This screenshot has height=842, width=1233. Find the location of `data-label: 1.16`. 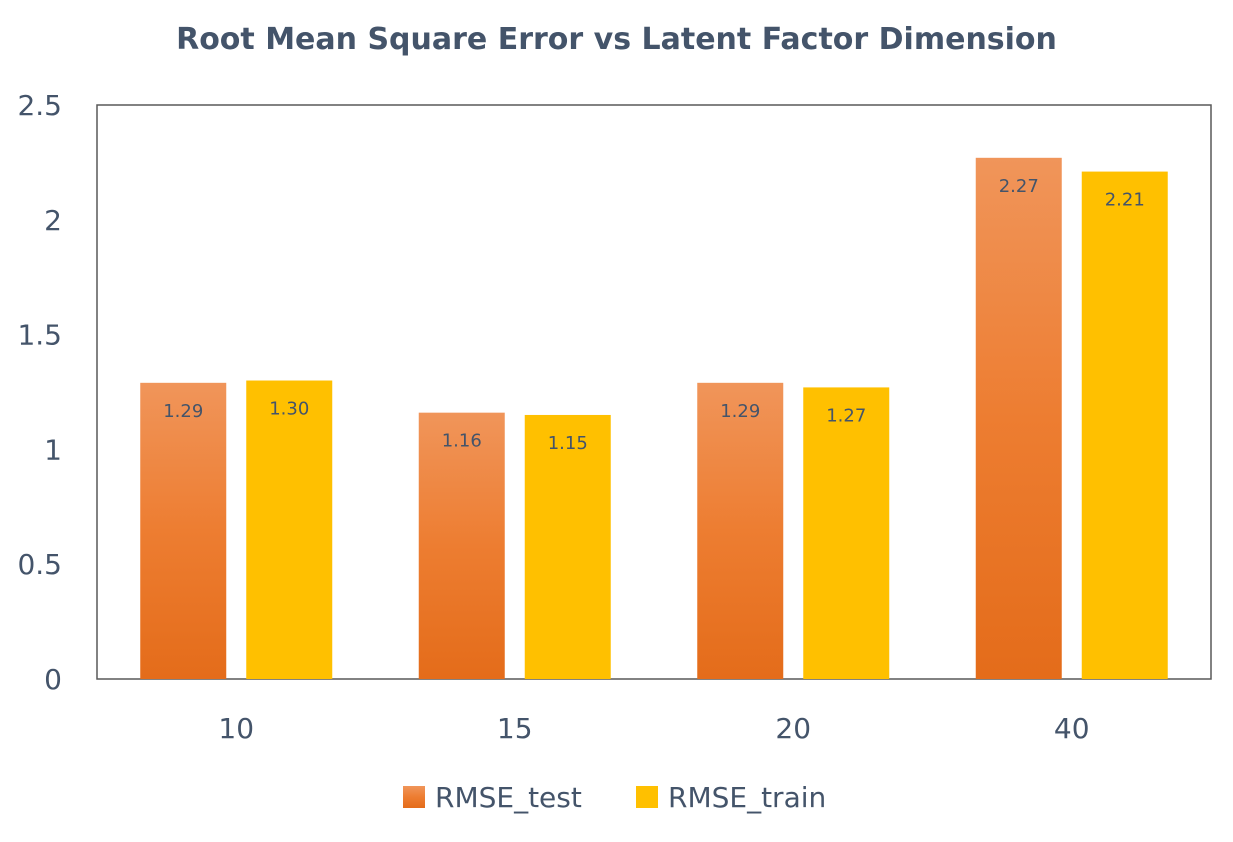

data-label: 1.16 is located at coordinates (462, 441).